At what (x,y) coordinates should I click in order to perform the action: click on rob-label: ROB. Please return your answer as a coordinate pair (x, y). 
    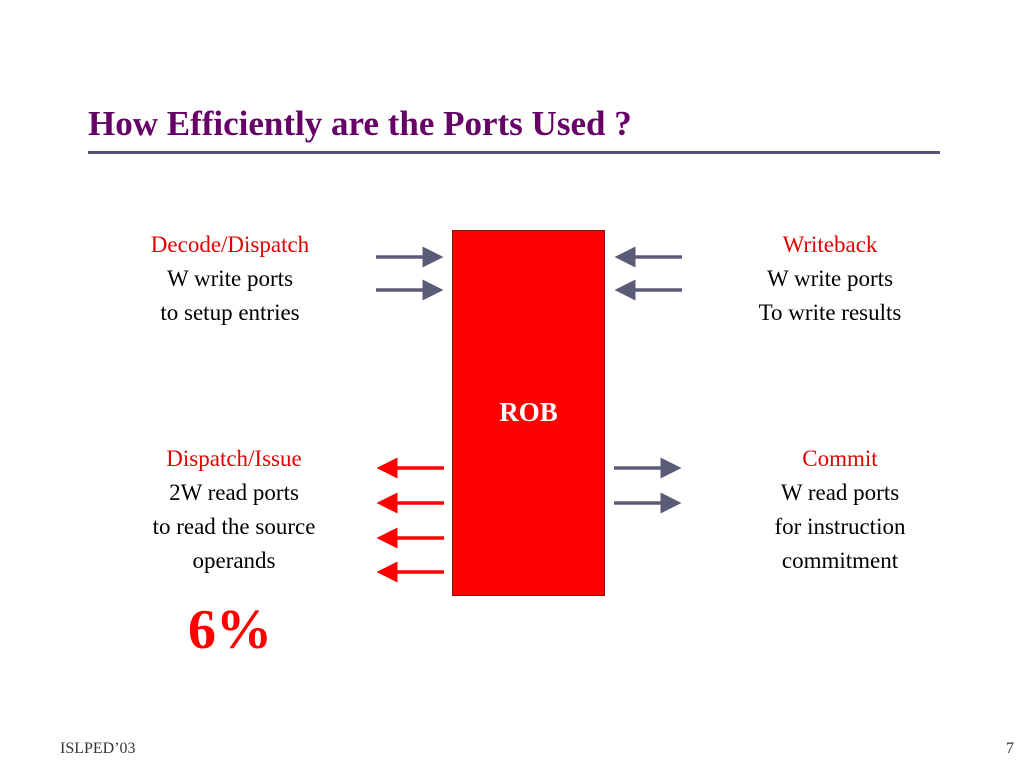
    Looking at the image, I should click on (528, 412).